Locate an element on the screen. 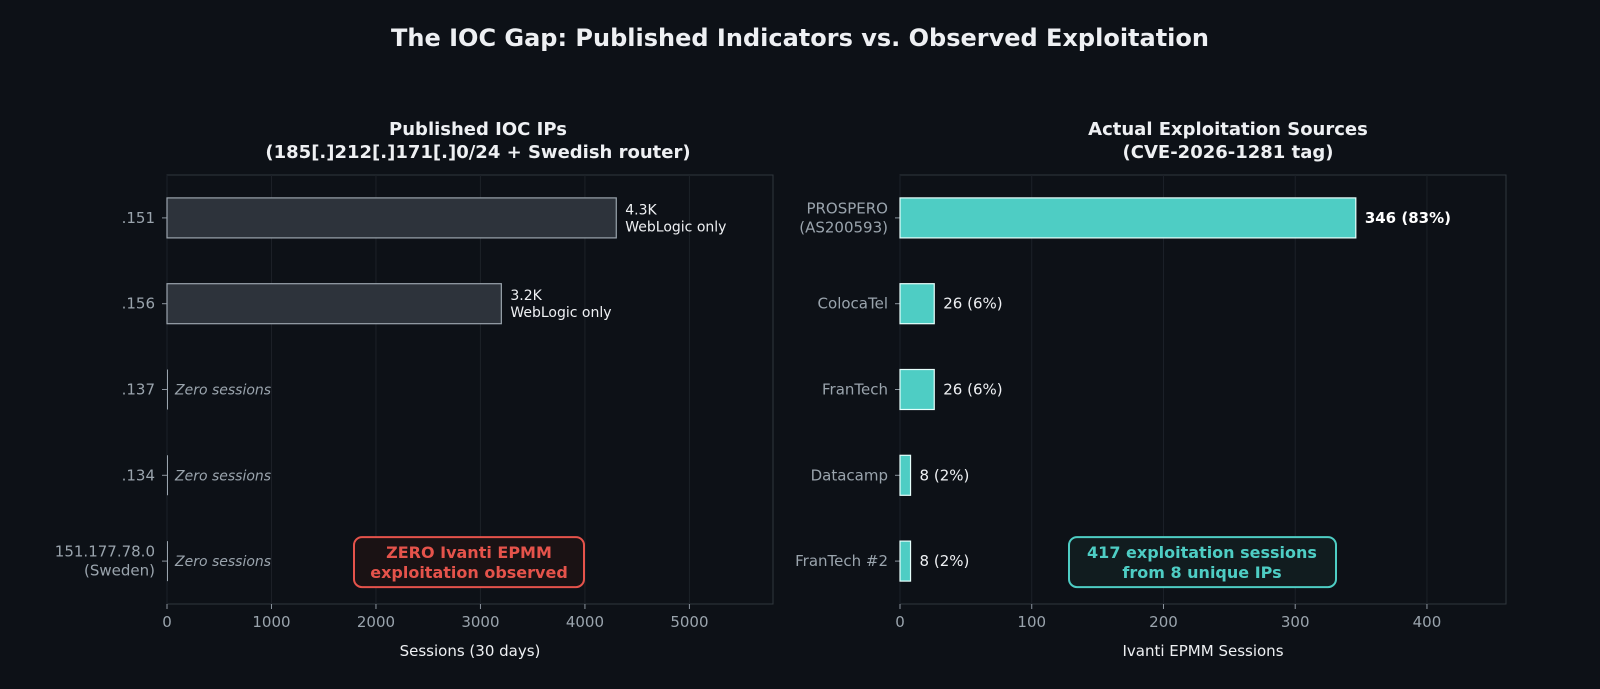 The image size is (1600, 689). panel-1-x-tick-label: 0 is located at coordinates (167, 622).